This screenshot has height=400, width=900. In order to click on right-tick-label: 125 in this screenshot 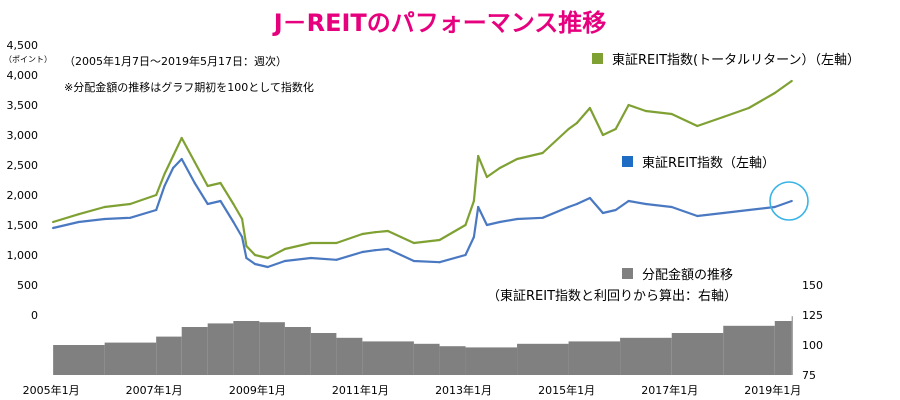, I will do `click(812, 315)`.